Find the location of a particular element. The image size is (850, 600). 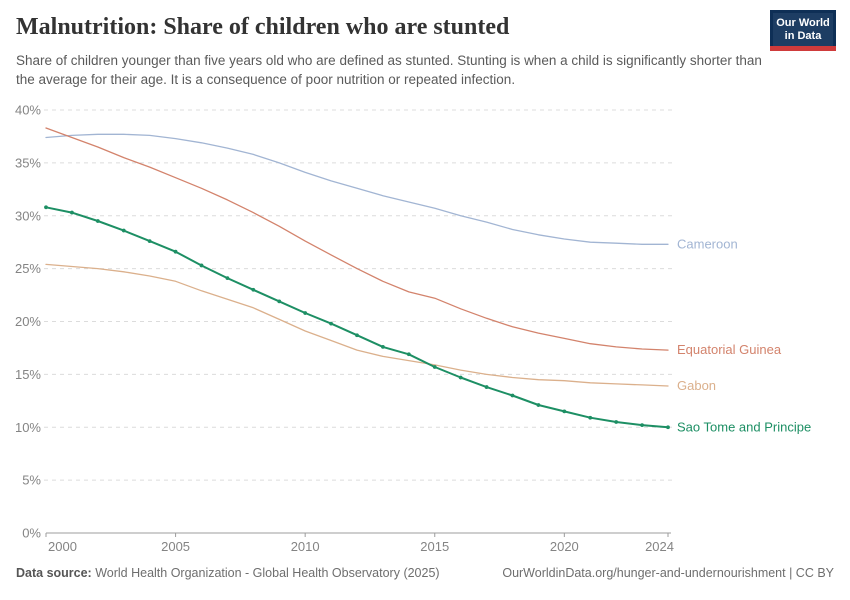

x-tick-label: 2024 is located at coordinates (659, 546).